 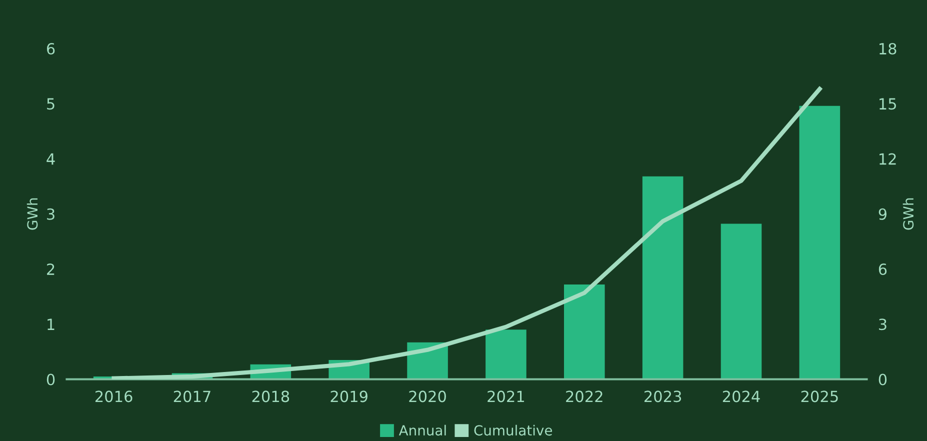 What do you see at coordinates (882, 214) in the screenshot?
I see `y2-tick-label: 9` at bounding box center [882, 214].